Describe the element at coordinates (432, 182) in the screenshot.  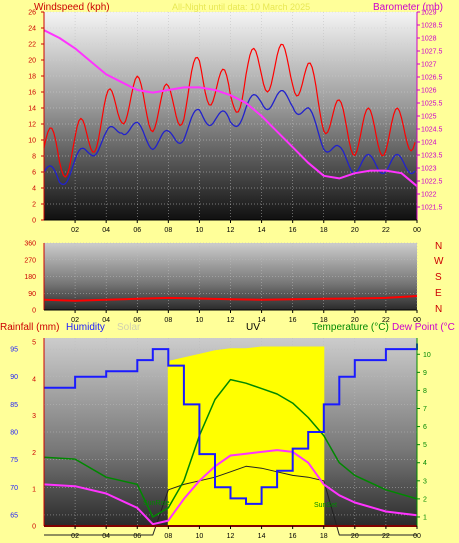
I see `y2-tick-label: 1022.5` at that location.